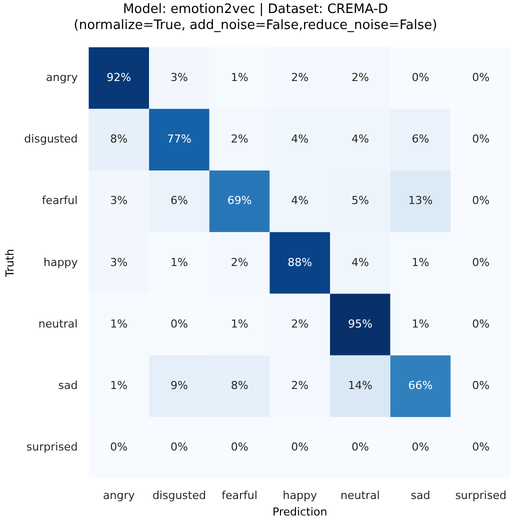  Describe the element at coordinates (255, 10) in the screenshot. I see `chart-title: Model: emotion2vec | Dataset: CREMA-D` at that location.